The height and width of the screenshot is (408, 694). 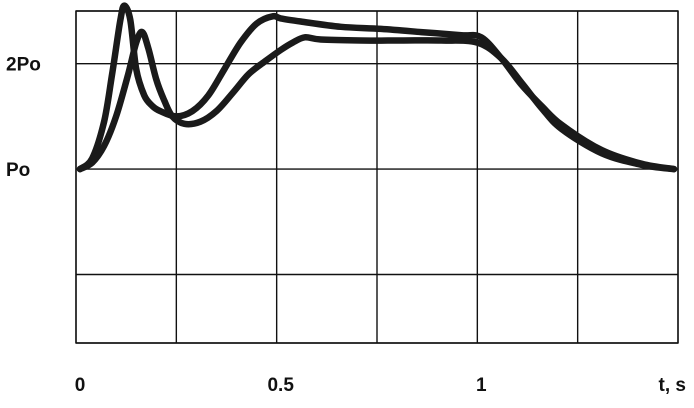 I want to click on x-tick-label-2: 1, so click(x=481, y=385).